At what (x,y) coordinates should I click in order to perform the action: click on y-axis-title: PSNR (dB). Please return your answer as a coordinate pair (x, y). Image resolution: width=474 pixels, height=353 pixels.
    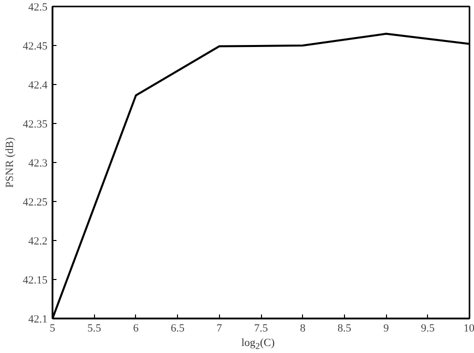
    Looking at the image, I should click on (10, 162).